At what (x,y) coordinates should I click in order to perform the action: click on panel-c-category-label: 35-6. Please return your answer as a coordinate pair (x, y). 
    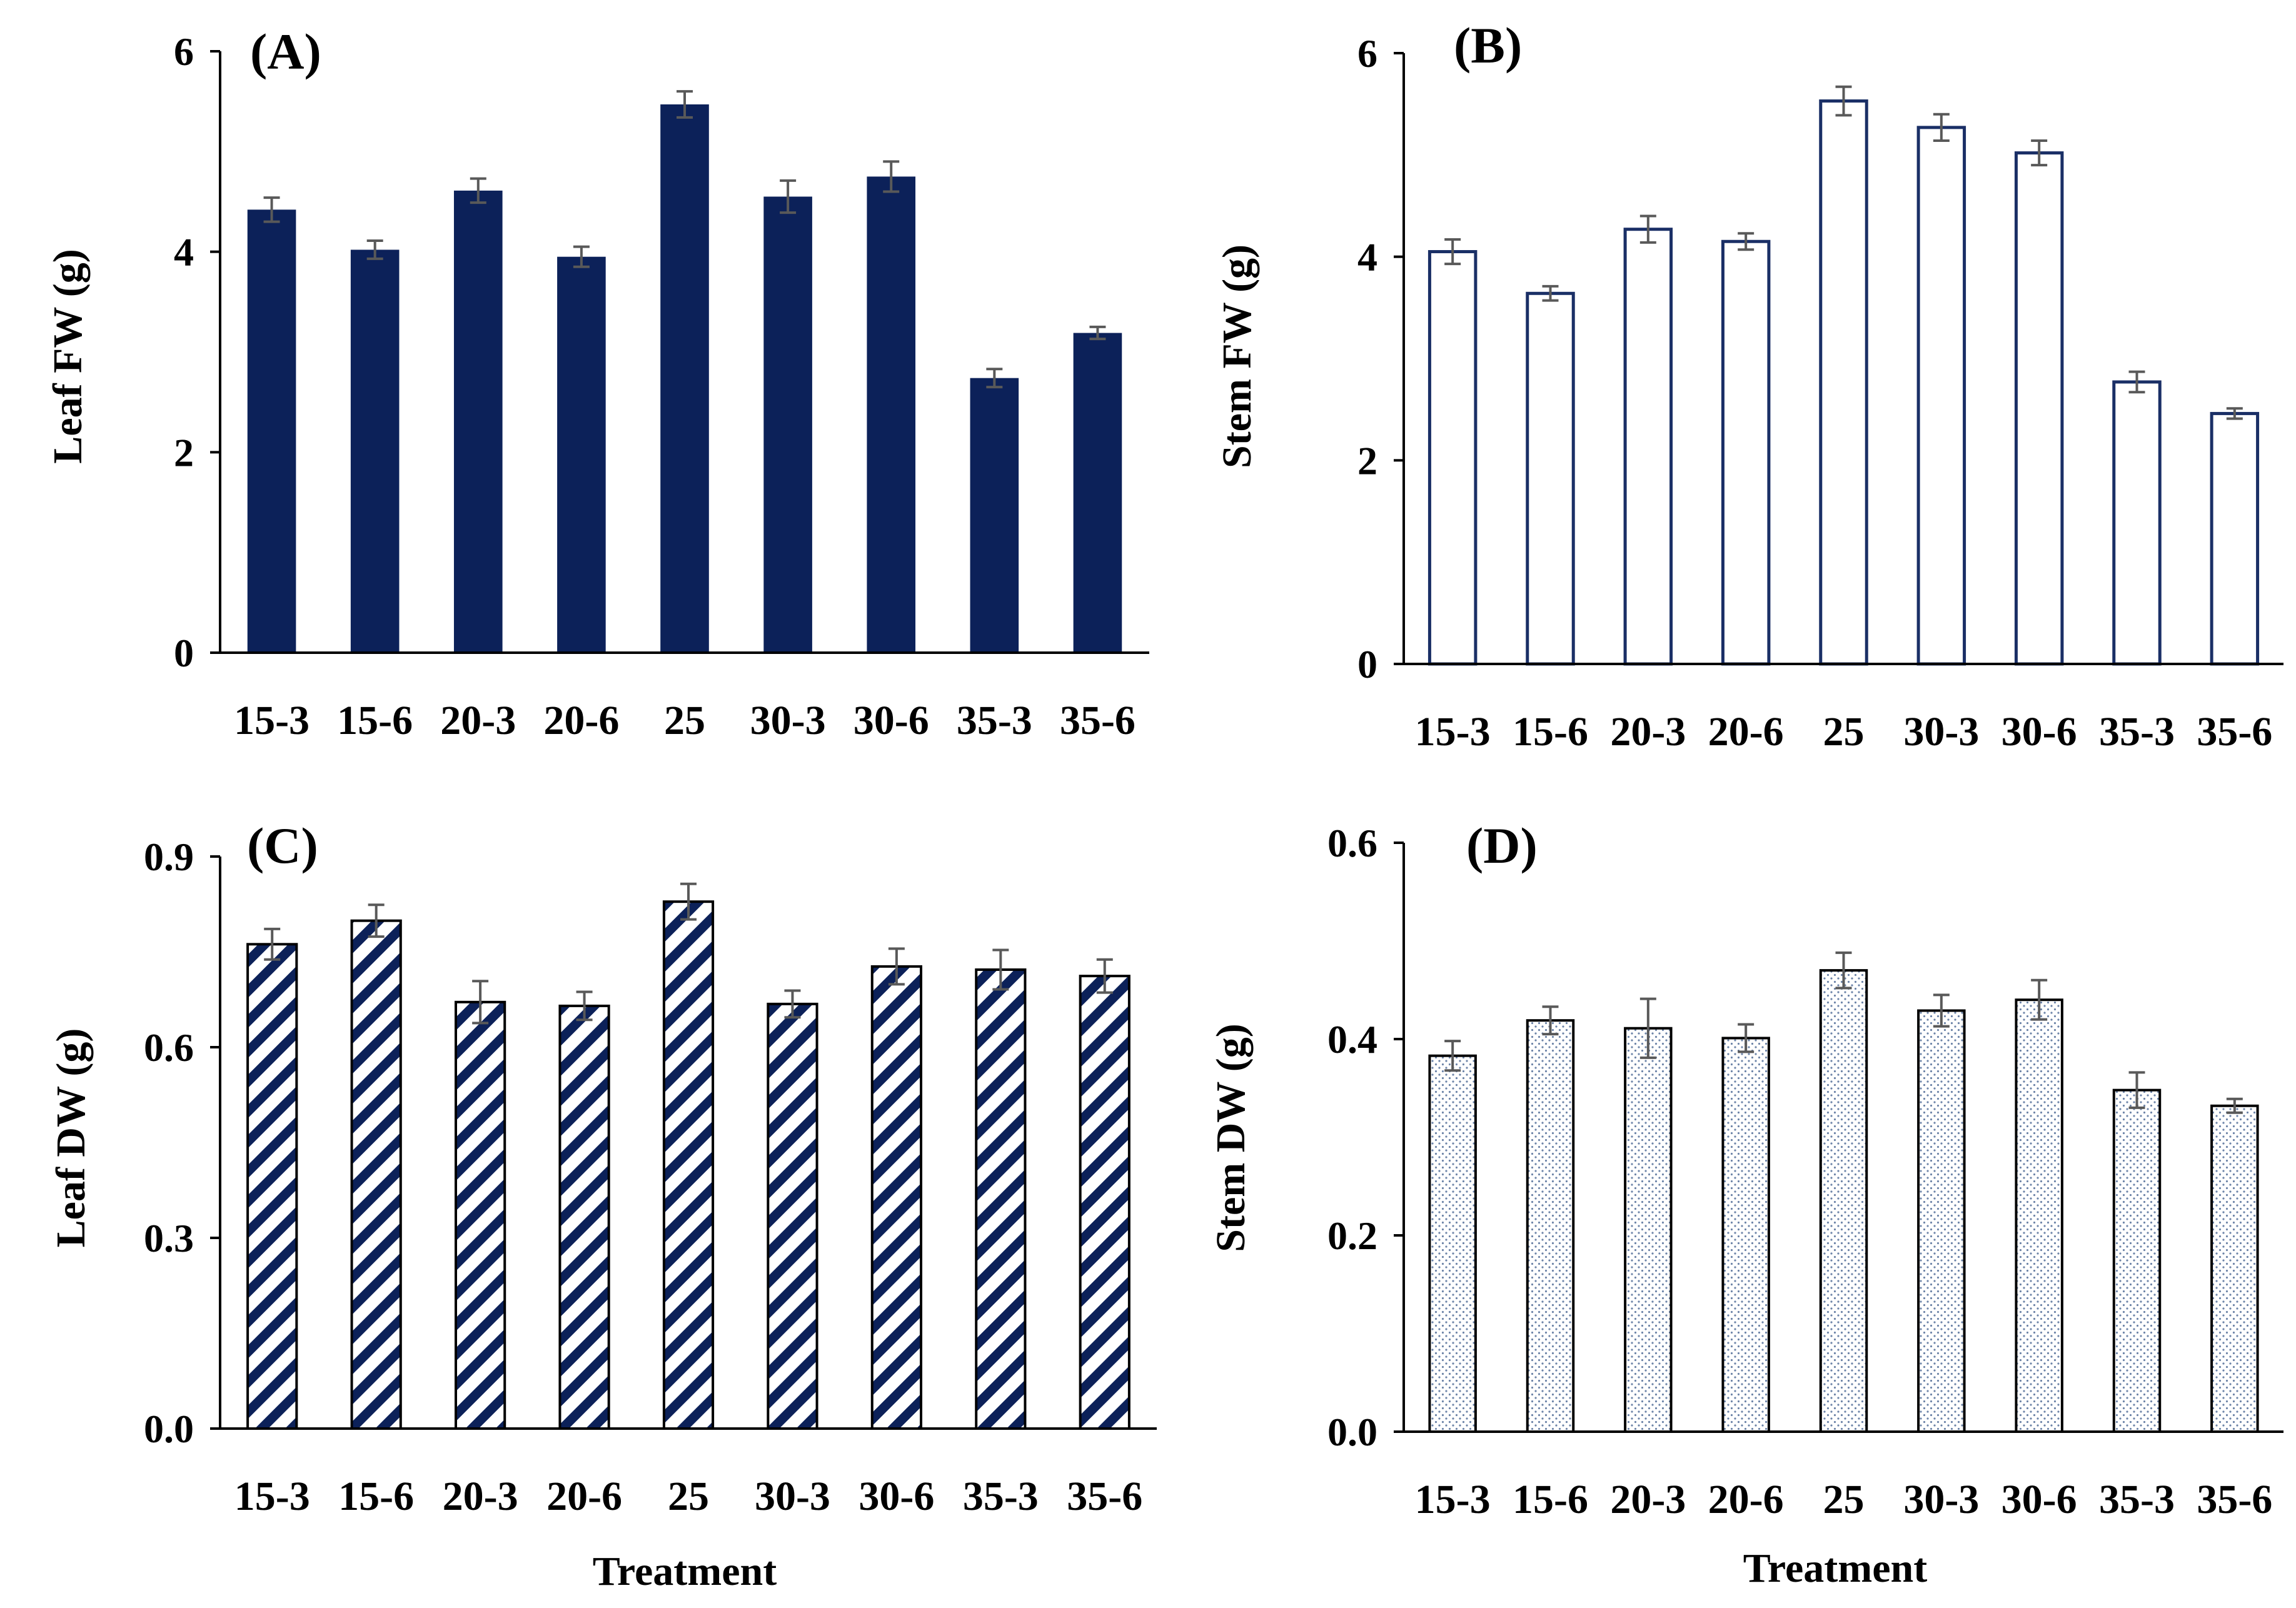
    Looking at the image, I should click on (1104, 1496).